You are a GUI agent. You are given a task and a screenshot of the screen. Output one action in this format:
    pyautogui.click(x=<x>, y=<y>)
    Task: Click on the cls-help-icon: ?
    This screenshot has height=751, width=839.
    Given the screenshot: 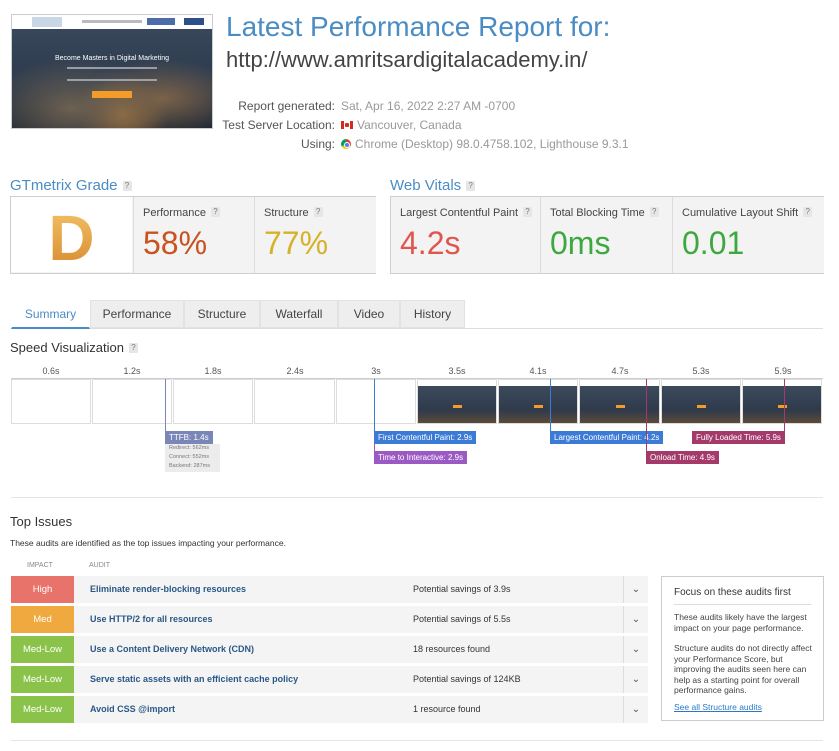 What is the action you would take?
    pyautogui.click(x=808, y=212)
    